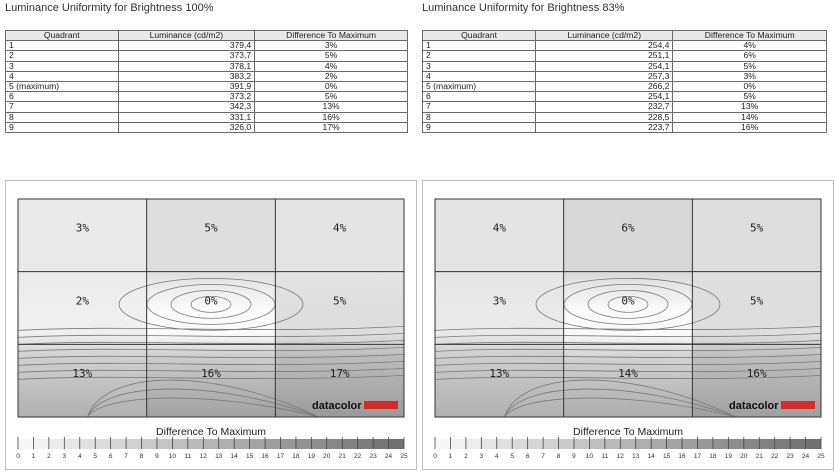 The width and height of the screenshot is (835, 473). I want to click on scale-tick-label: 0, so click(435, 456).